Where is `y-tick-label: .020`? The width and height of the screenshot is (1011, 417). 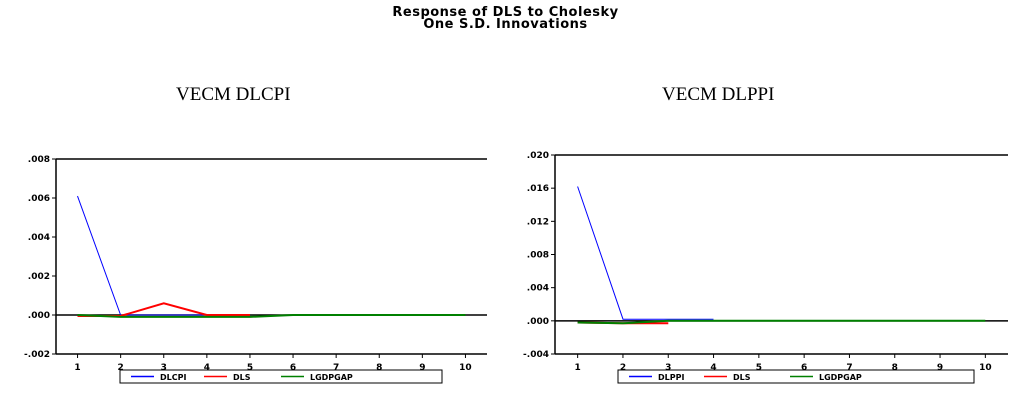 y-tick-label: .020 is located at coordinates (538, 156).